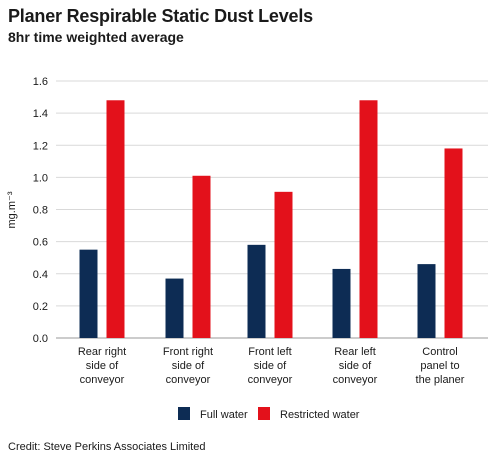 The height and width of the screenshot is (464, 500). I want to click on x-category-label: Control, so click(439, 352).